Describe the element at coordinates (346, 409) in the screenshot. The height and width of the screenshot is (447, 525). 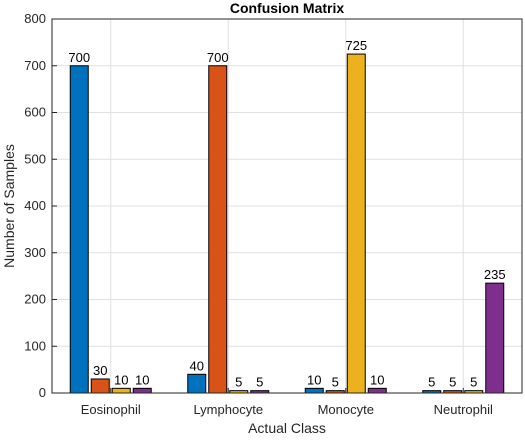
I see `x-tick-label: Monocyte` at that location.